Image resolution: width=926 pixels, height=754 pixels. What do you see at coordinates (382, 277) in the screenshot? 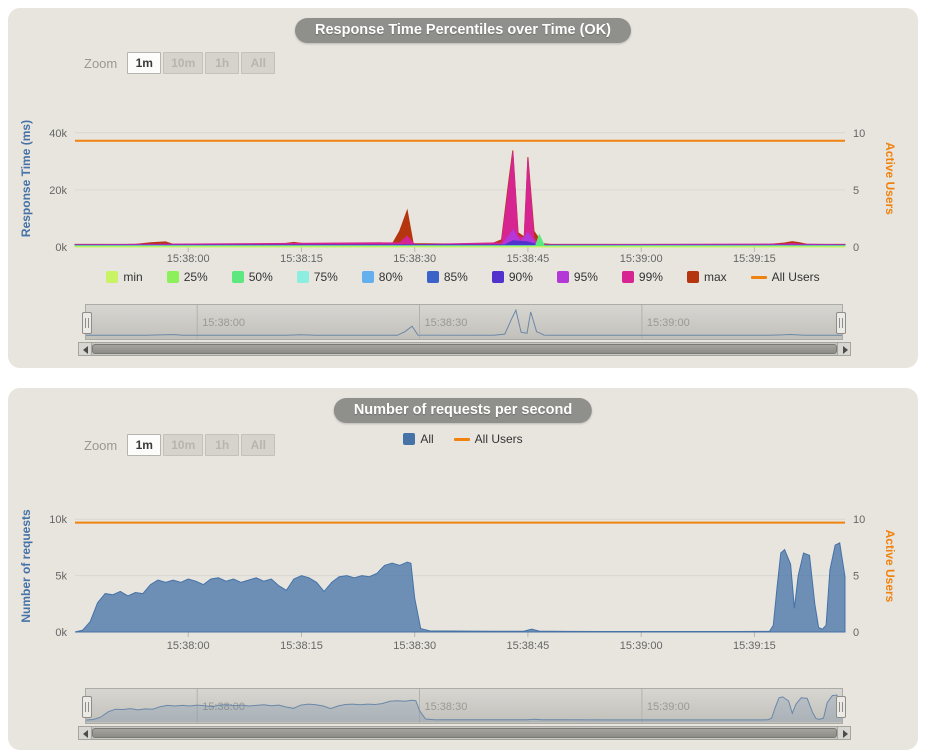
I see `legend-item-80%: 80%` at bounding box center [382, 277].